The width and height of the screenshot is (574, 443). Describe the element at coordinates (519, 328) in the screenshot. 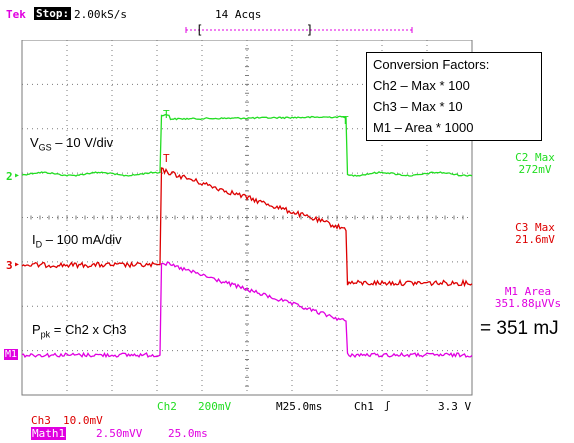

I see `energy-annotation: = 351 mJ` at that location.